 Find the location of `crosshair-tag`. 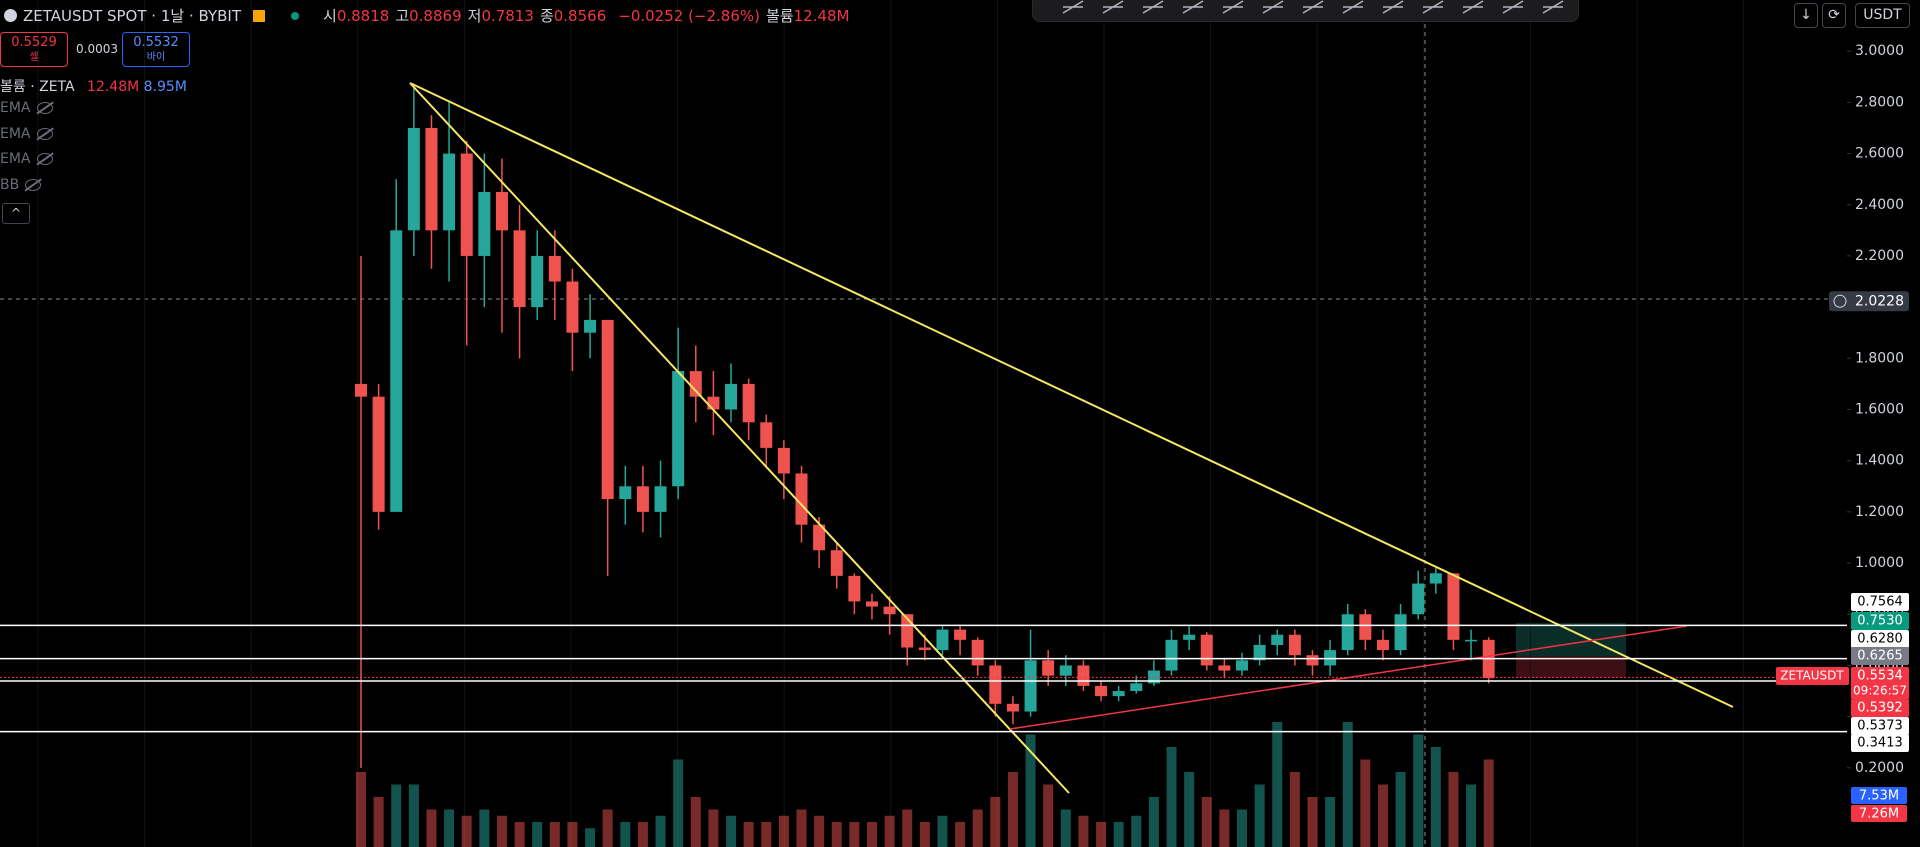

crosshair-tag is located at coordinates (1869, 301).